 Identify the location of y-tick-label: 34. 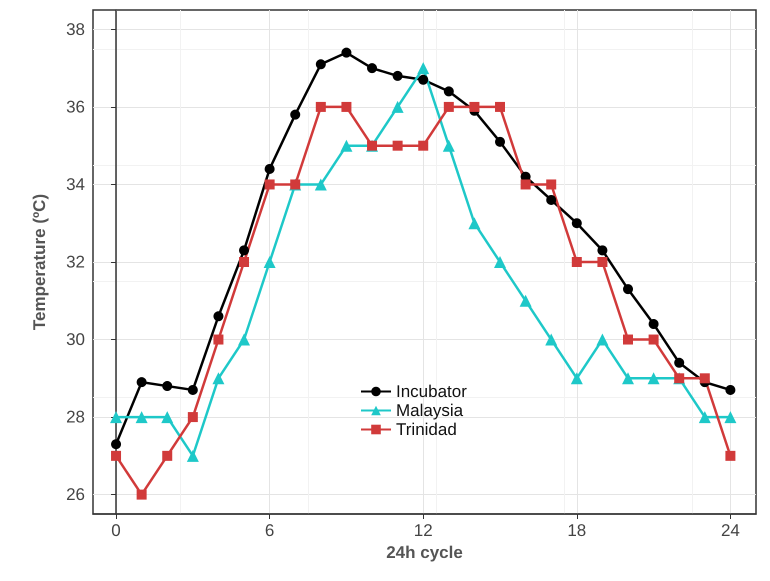
(75, 184).